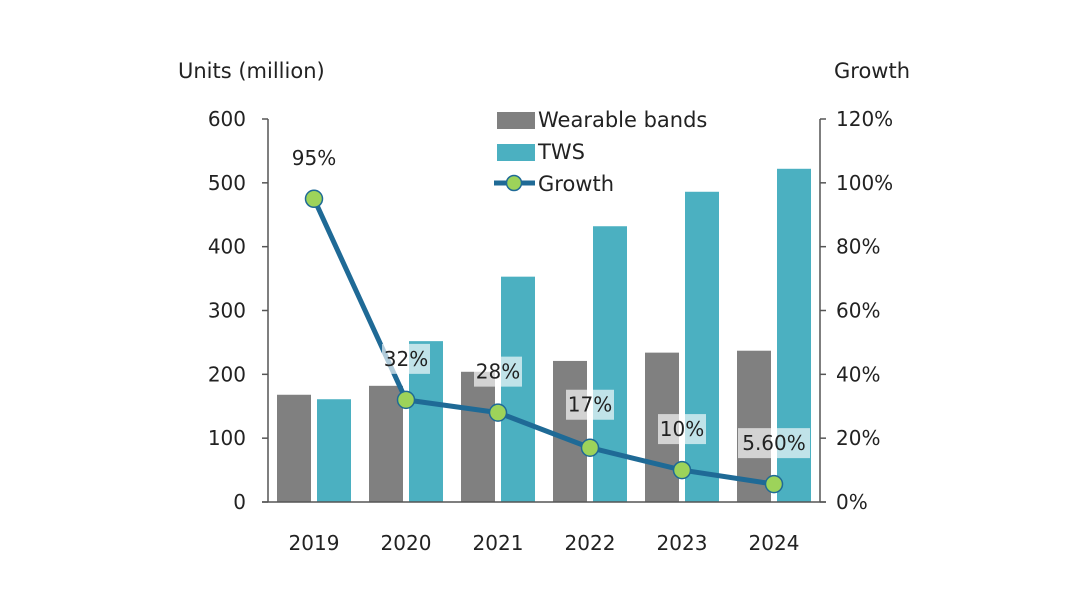 This screenshot has height=608, width=1080. Describe the element at coordinates (858, 311) in the screenshot. I see `y2-tick-label-3: 60%` at that location.